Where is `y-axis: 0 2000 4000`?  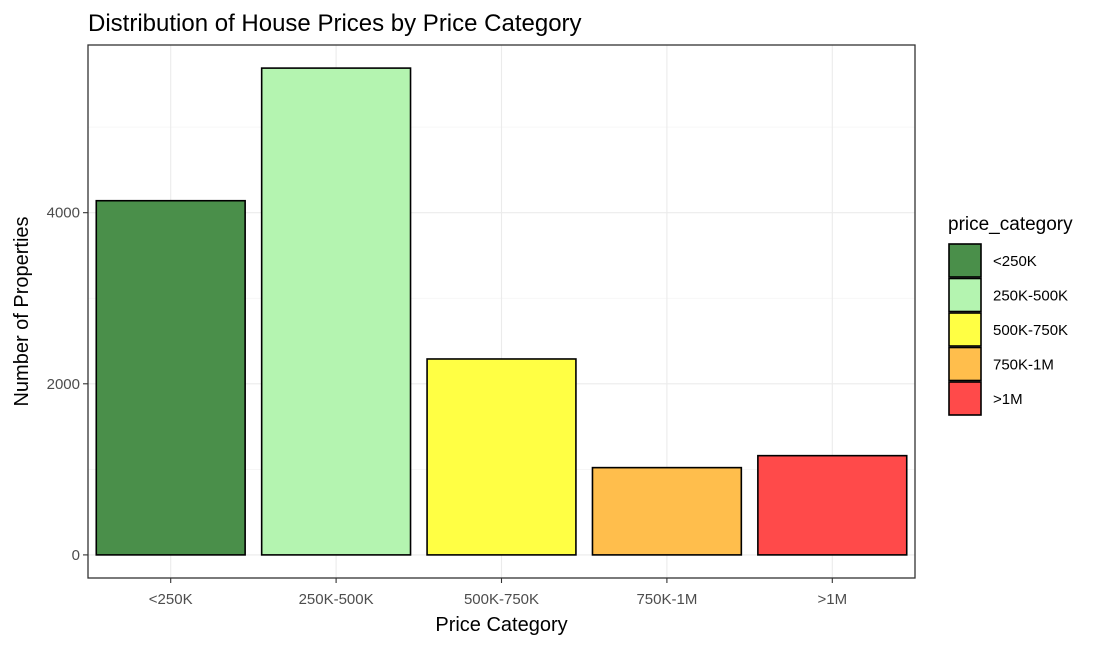 y-axis: 0 2000 4000 is located at coordinates (67, 384).